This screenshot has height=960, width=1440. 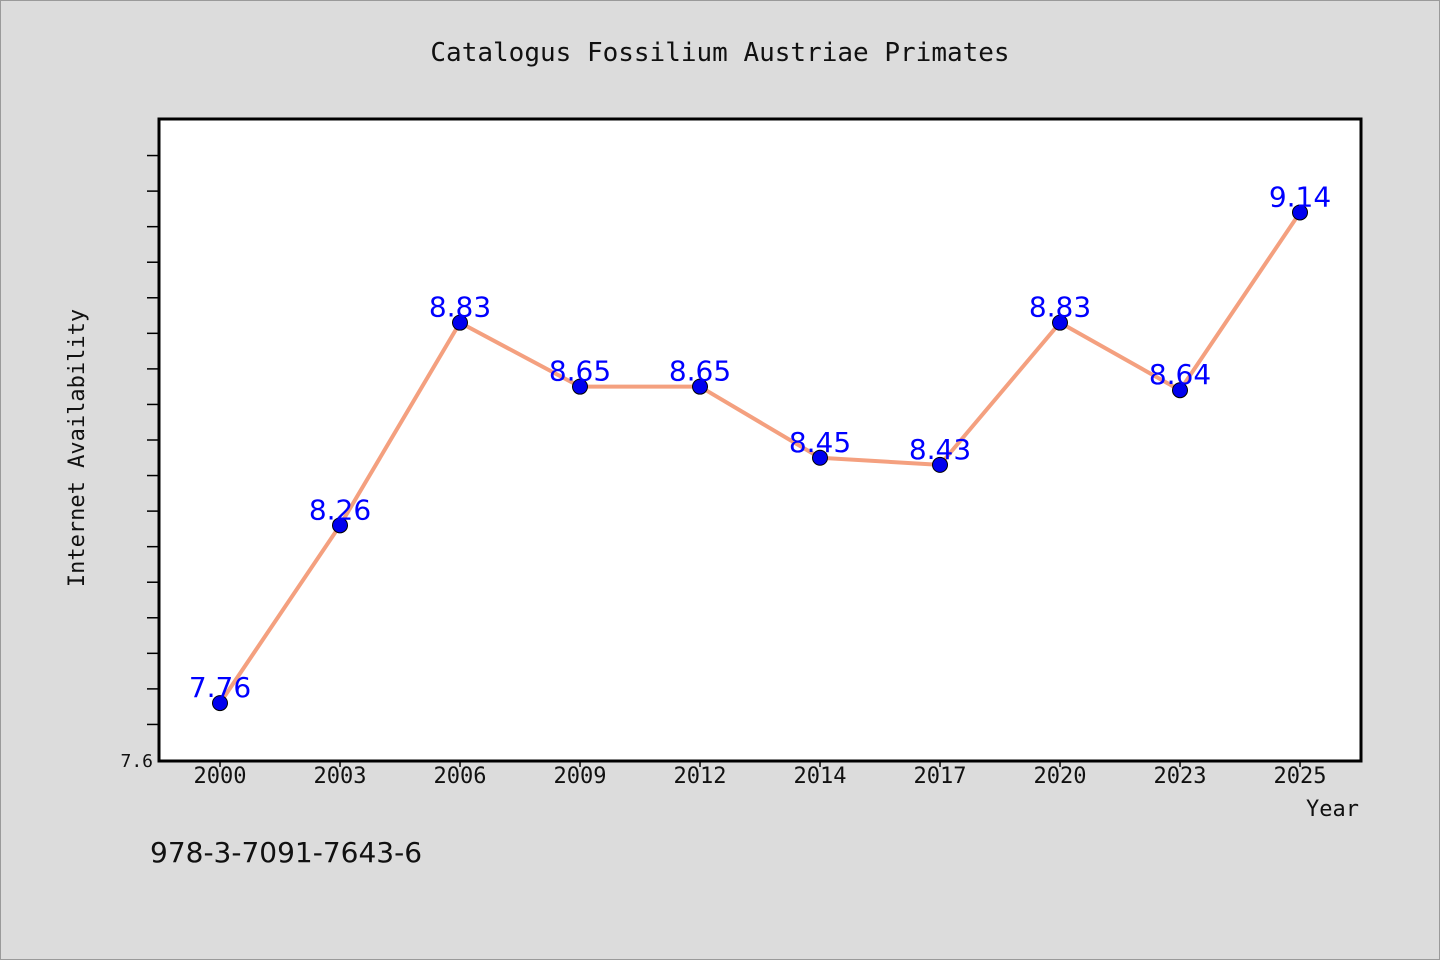 I want to click on data-label: 9.14, so click(x=1300, y=196).